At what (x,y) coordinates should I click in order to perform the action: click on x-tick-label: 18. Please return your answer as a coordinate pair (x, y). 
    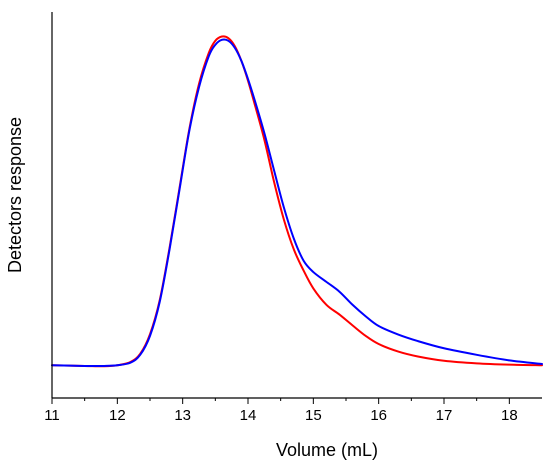
    Looking at the image, I should click on (509, 415).